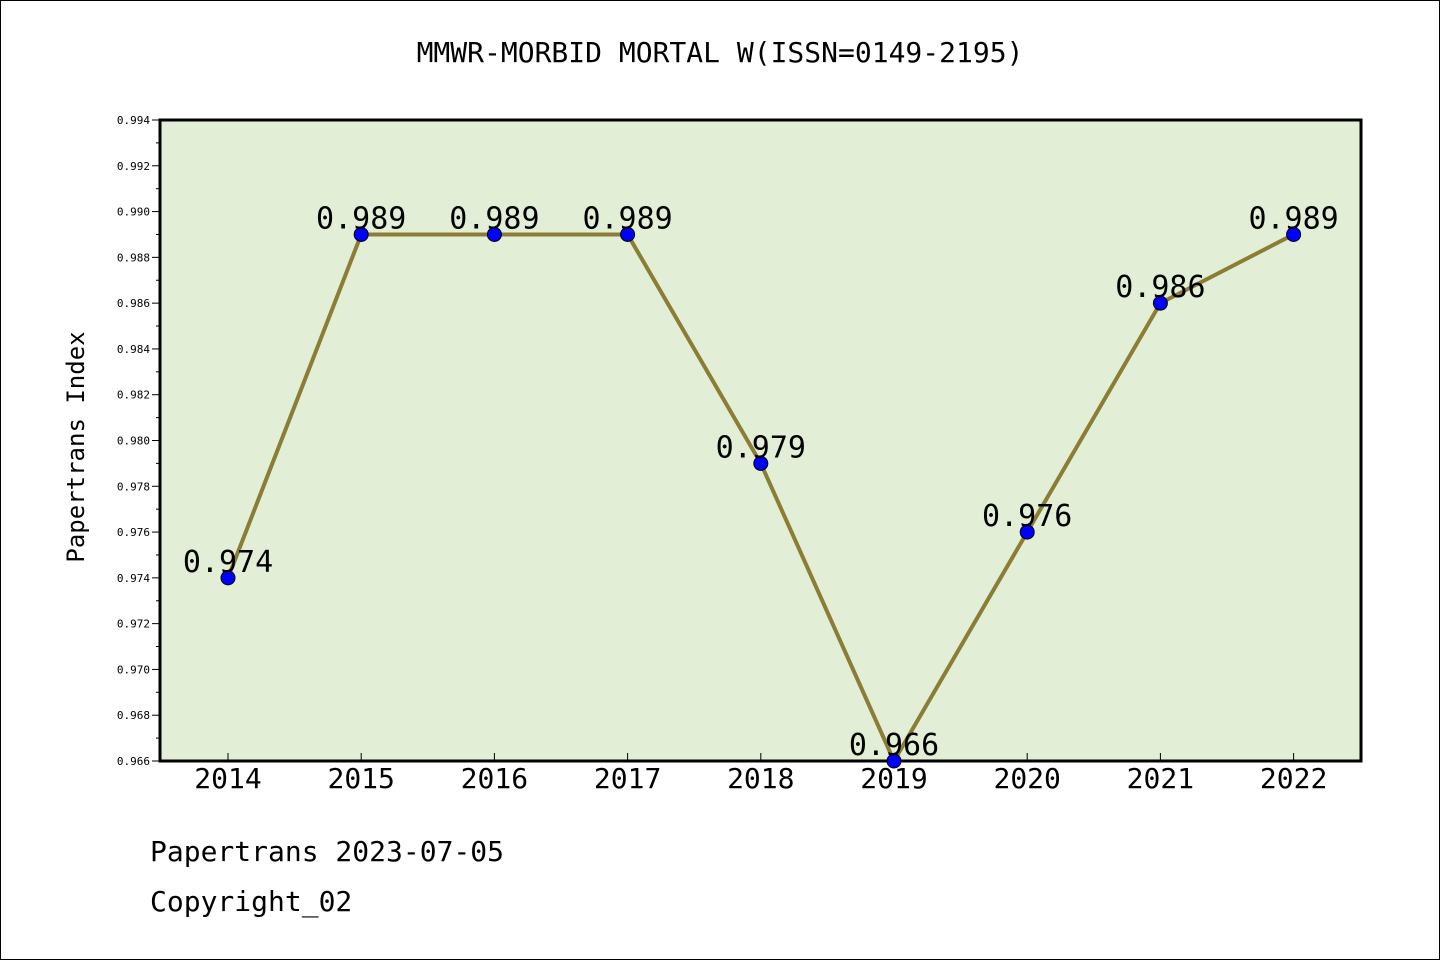 The image size is (1440, 960). I want to click on chart-title: MMWR-MORBID MORTAL W(ISSN=0149-2195), so click(720, 52).